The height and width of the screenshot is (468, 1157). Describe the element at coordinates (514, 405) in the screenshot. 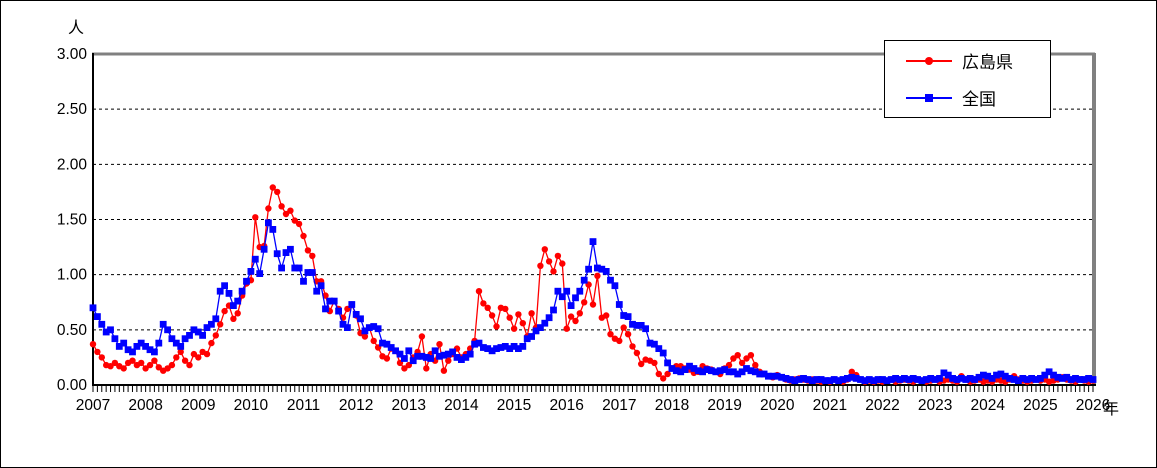

I see `x-tick-label: 2015` at that location.